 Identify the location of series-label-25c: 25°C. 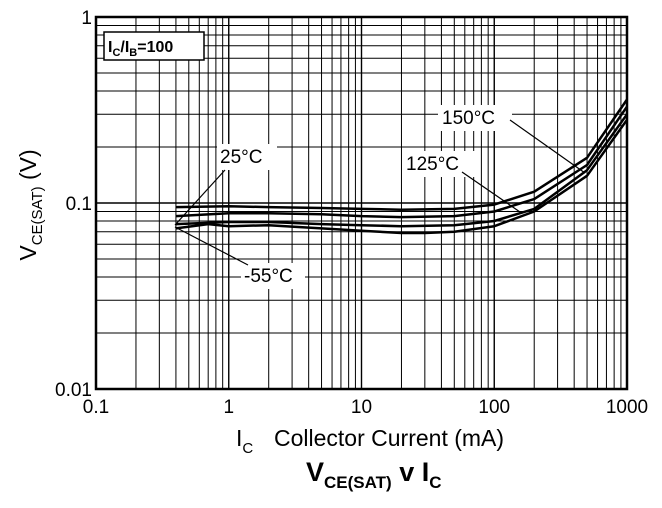
(241, 157).